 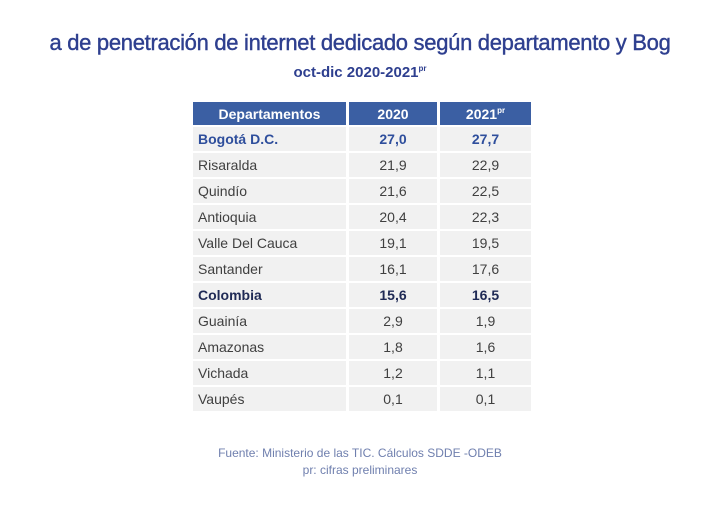 I want to click on row-value-2021: 16,5, so click(x=485, y=295).